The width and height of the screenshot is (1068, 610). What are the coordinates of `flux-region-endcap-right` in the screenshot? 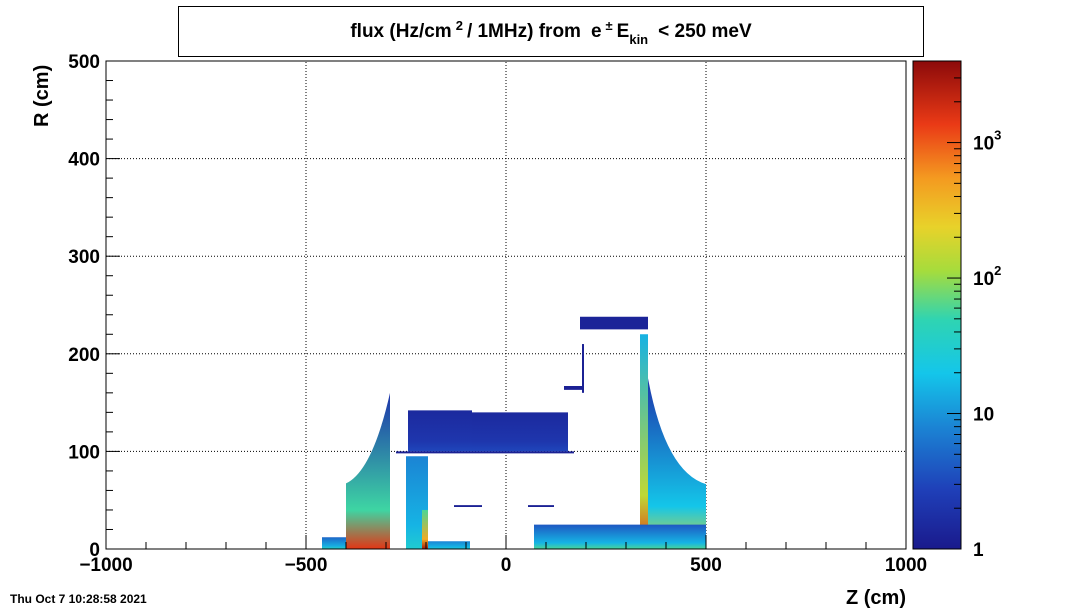 It's located at (677, 463).